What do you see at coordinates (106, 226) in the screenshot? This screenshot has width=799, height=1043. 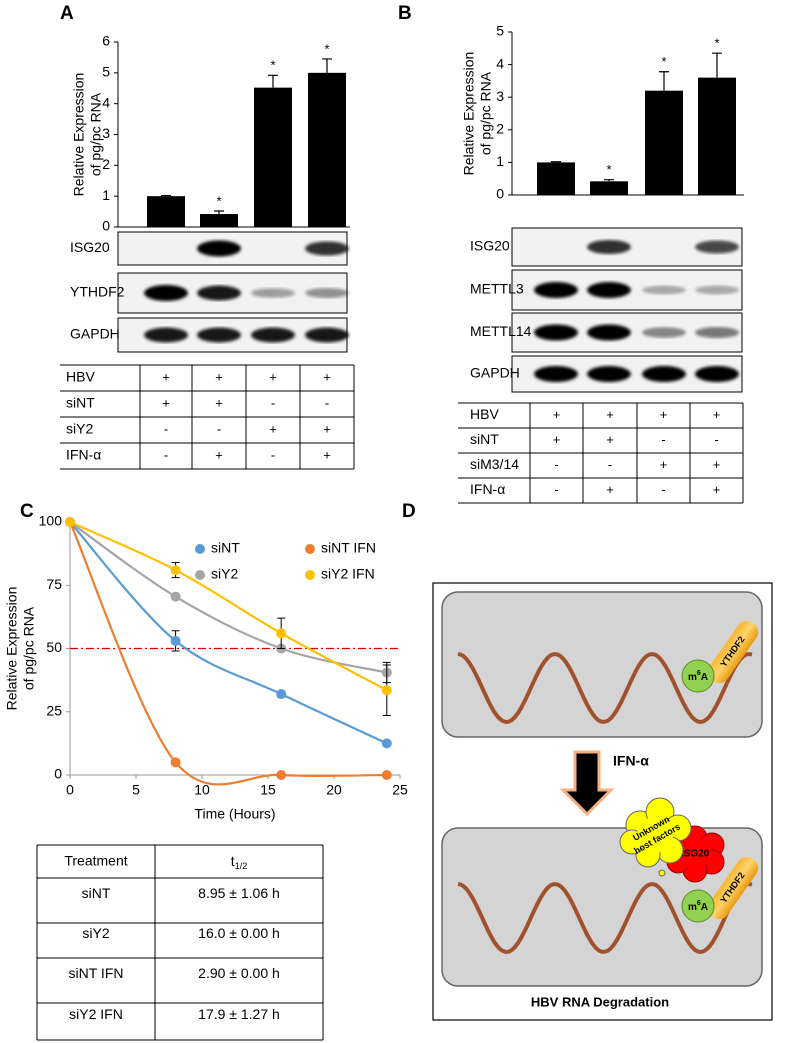 I see `y-tick-label: 0` at bounding box center [106, 226].